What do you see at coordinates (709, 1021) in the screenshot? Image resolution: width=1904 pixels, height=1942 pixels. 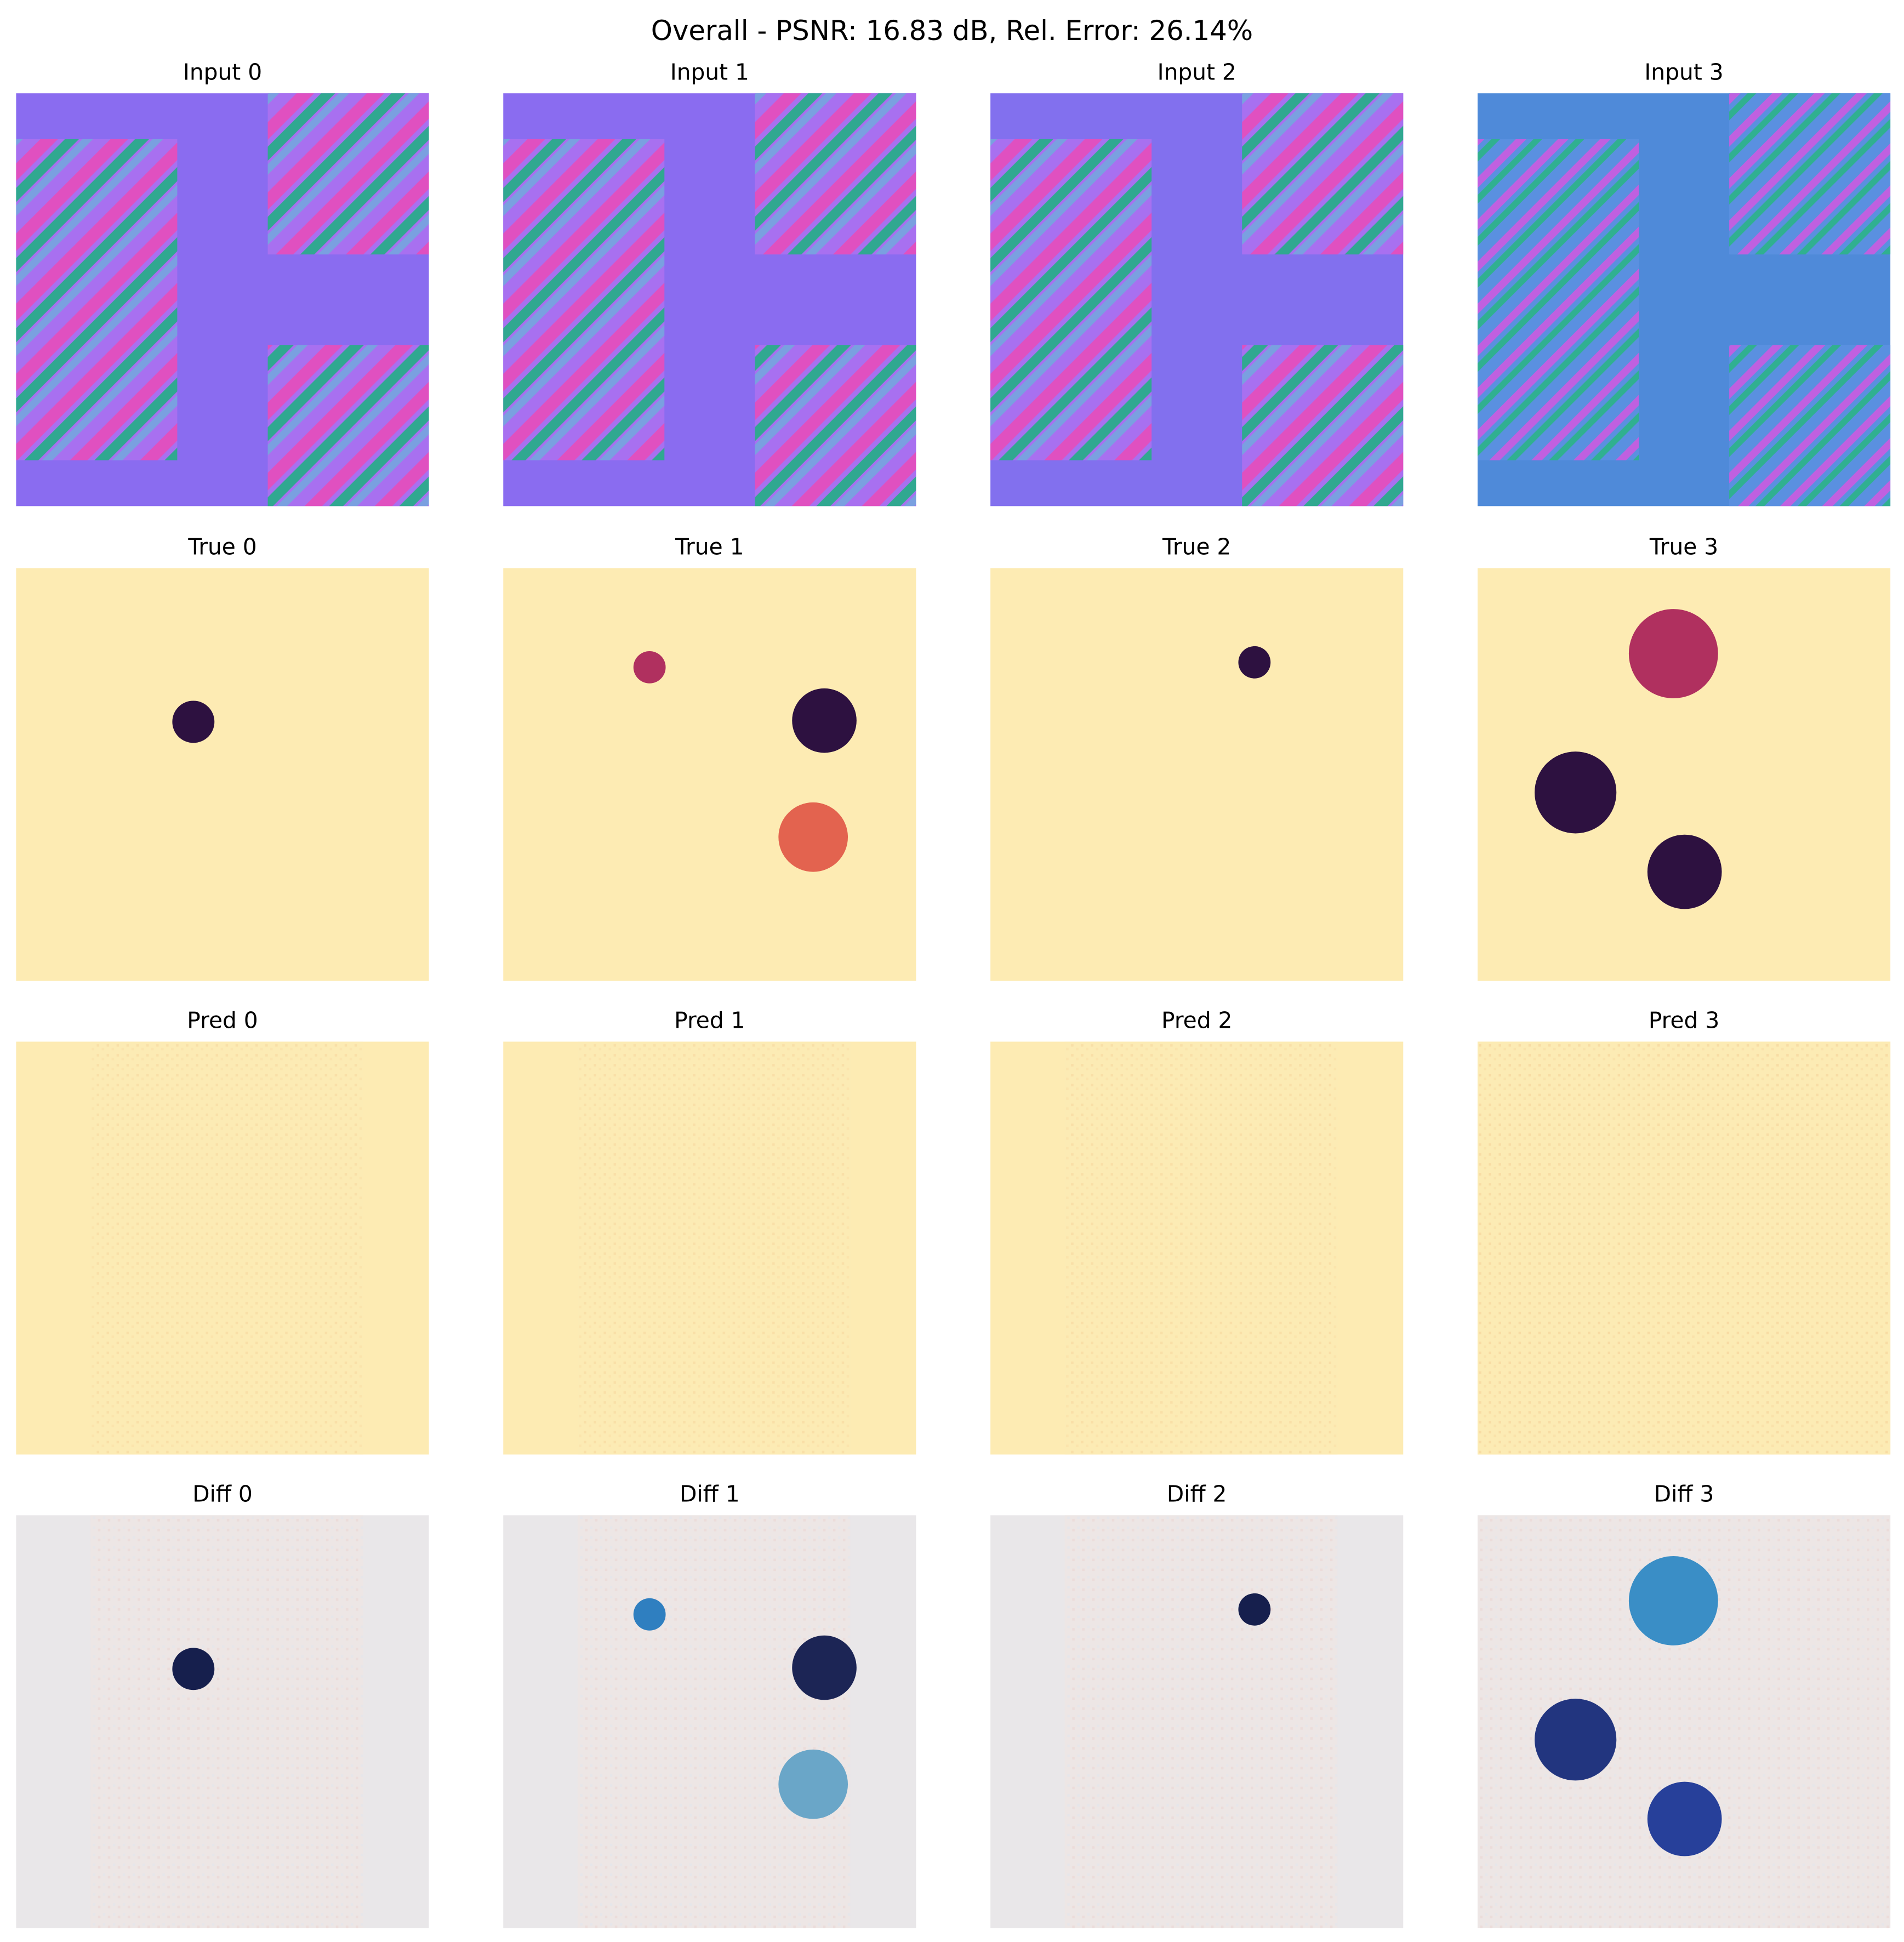 I see `panel-title: Pred 1` at bounding box center [709, 1021].